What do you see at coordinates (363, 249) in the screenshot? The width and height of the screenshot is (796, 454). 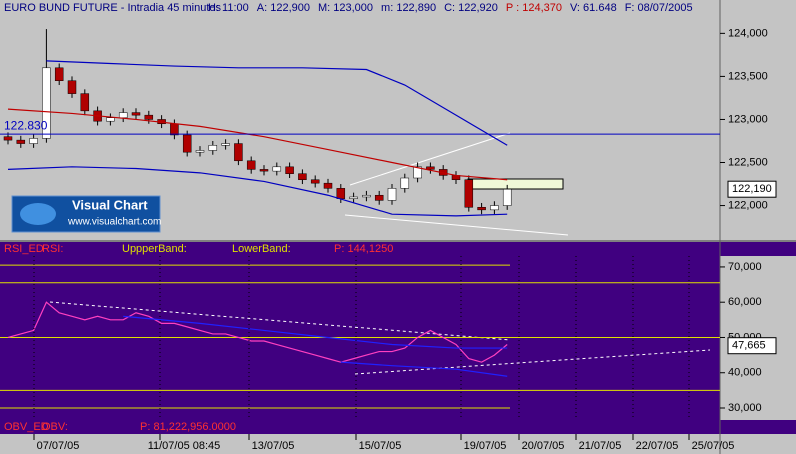 I see `panel-info: P: 144,1250` at bounding box center [363, 249].